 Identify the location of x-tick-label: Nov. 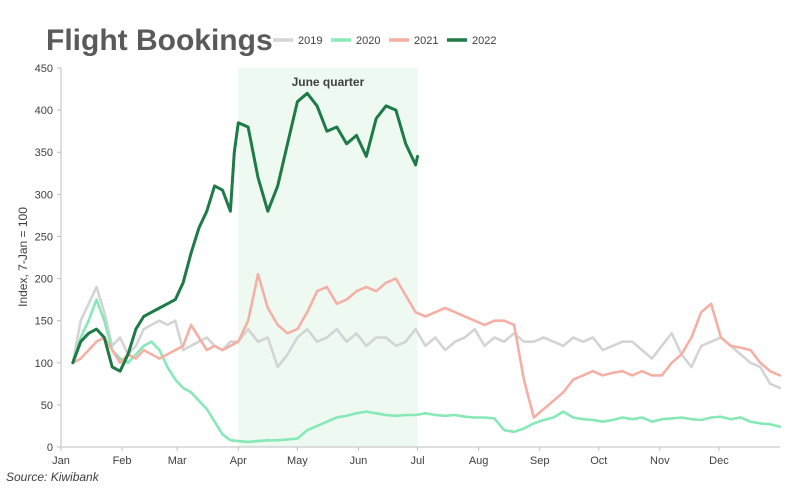
(660, 461).